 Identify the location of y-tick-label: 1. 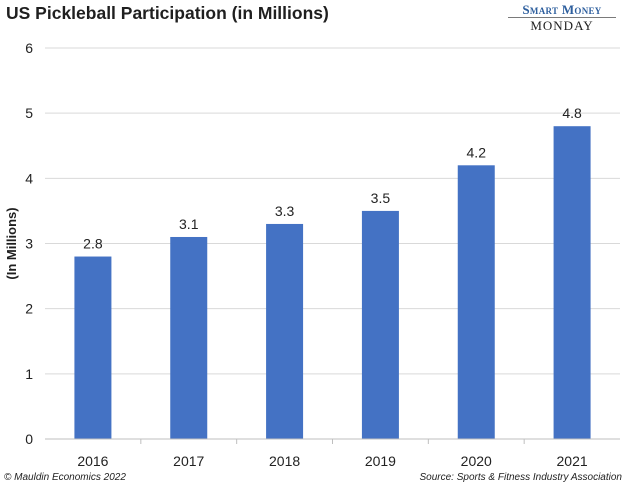
(29, 374).